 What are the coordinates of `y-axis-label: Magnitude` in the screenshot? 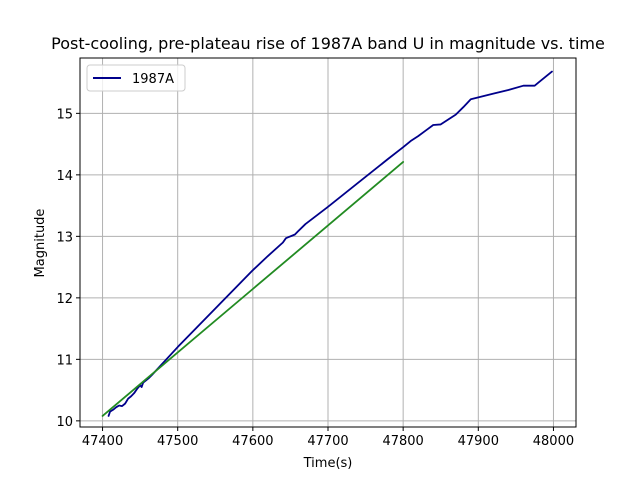 It's located at (40, 243).